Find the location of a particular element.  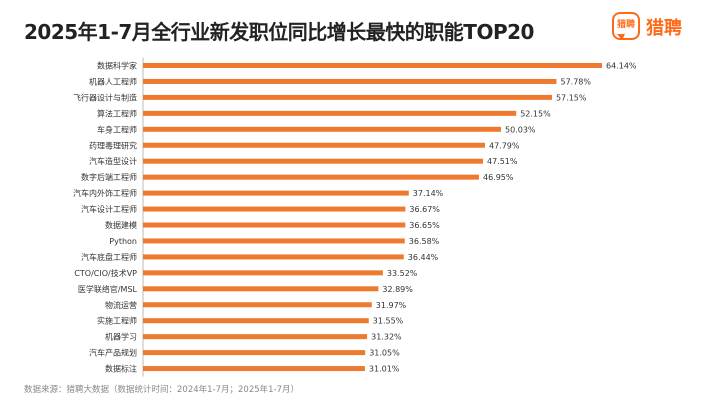

value-label: 37.14% is located at coordinates (428, 193).